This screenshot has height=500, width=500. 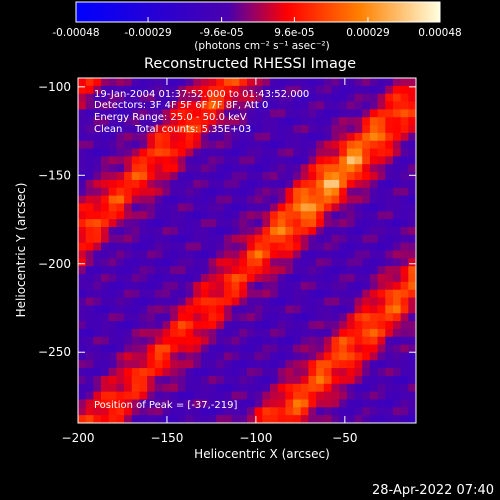 I want to click on colorbar-frame, so click(x=258, y=12).